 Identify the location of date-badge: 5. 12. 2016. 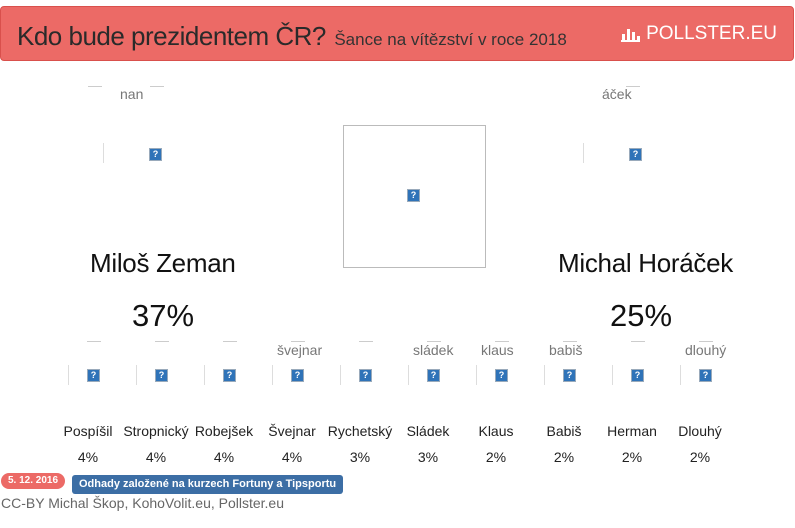
(33, 481).